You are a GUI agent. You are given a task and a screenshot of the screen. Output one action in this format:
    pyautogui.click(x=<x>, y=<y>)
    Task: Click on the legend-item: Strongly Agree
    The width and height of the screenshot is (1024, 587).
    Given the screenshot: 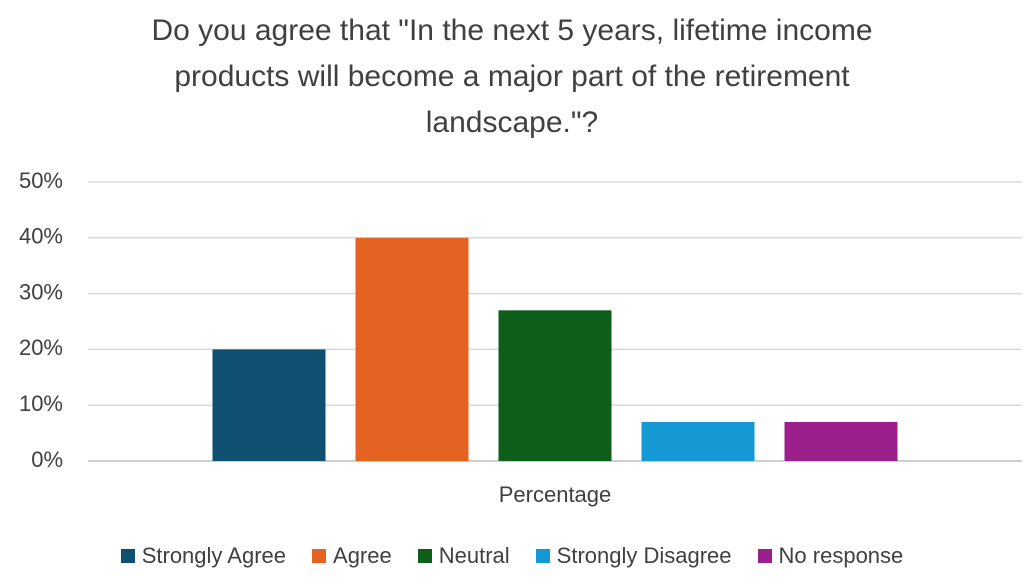 What is the action you would take?
    pyautogui.click(x=203, y=556)
    